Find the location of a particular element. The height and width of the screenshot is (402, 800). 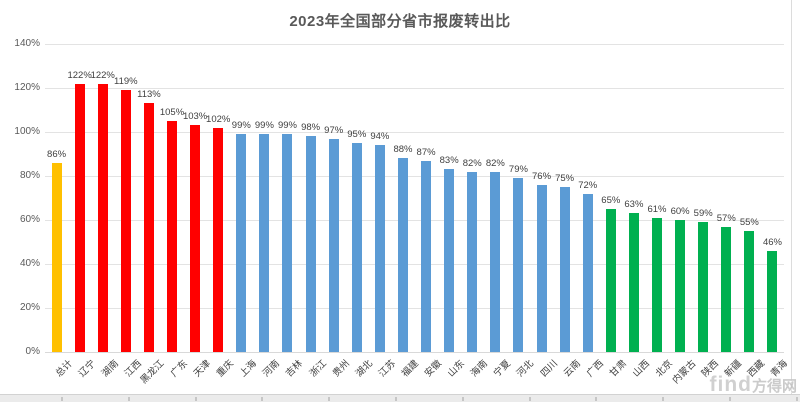

x-axis-category-label: 甘肃 is located at coordinates (618, 369).